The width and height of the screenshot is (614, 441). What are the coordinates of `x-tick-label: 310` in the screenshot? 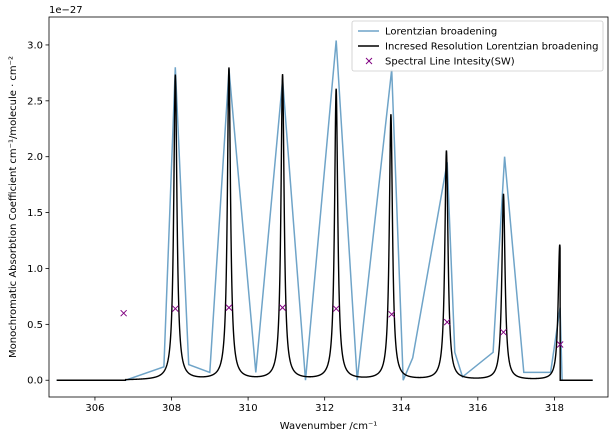 It's located at (248, 408).